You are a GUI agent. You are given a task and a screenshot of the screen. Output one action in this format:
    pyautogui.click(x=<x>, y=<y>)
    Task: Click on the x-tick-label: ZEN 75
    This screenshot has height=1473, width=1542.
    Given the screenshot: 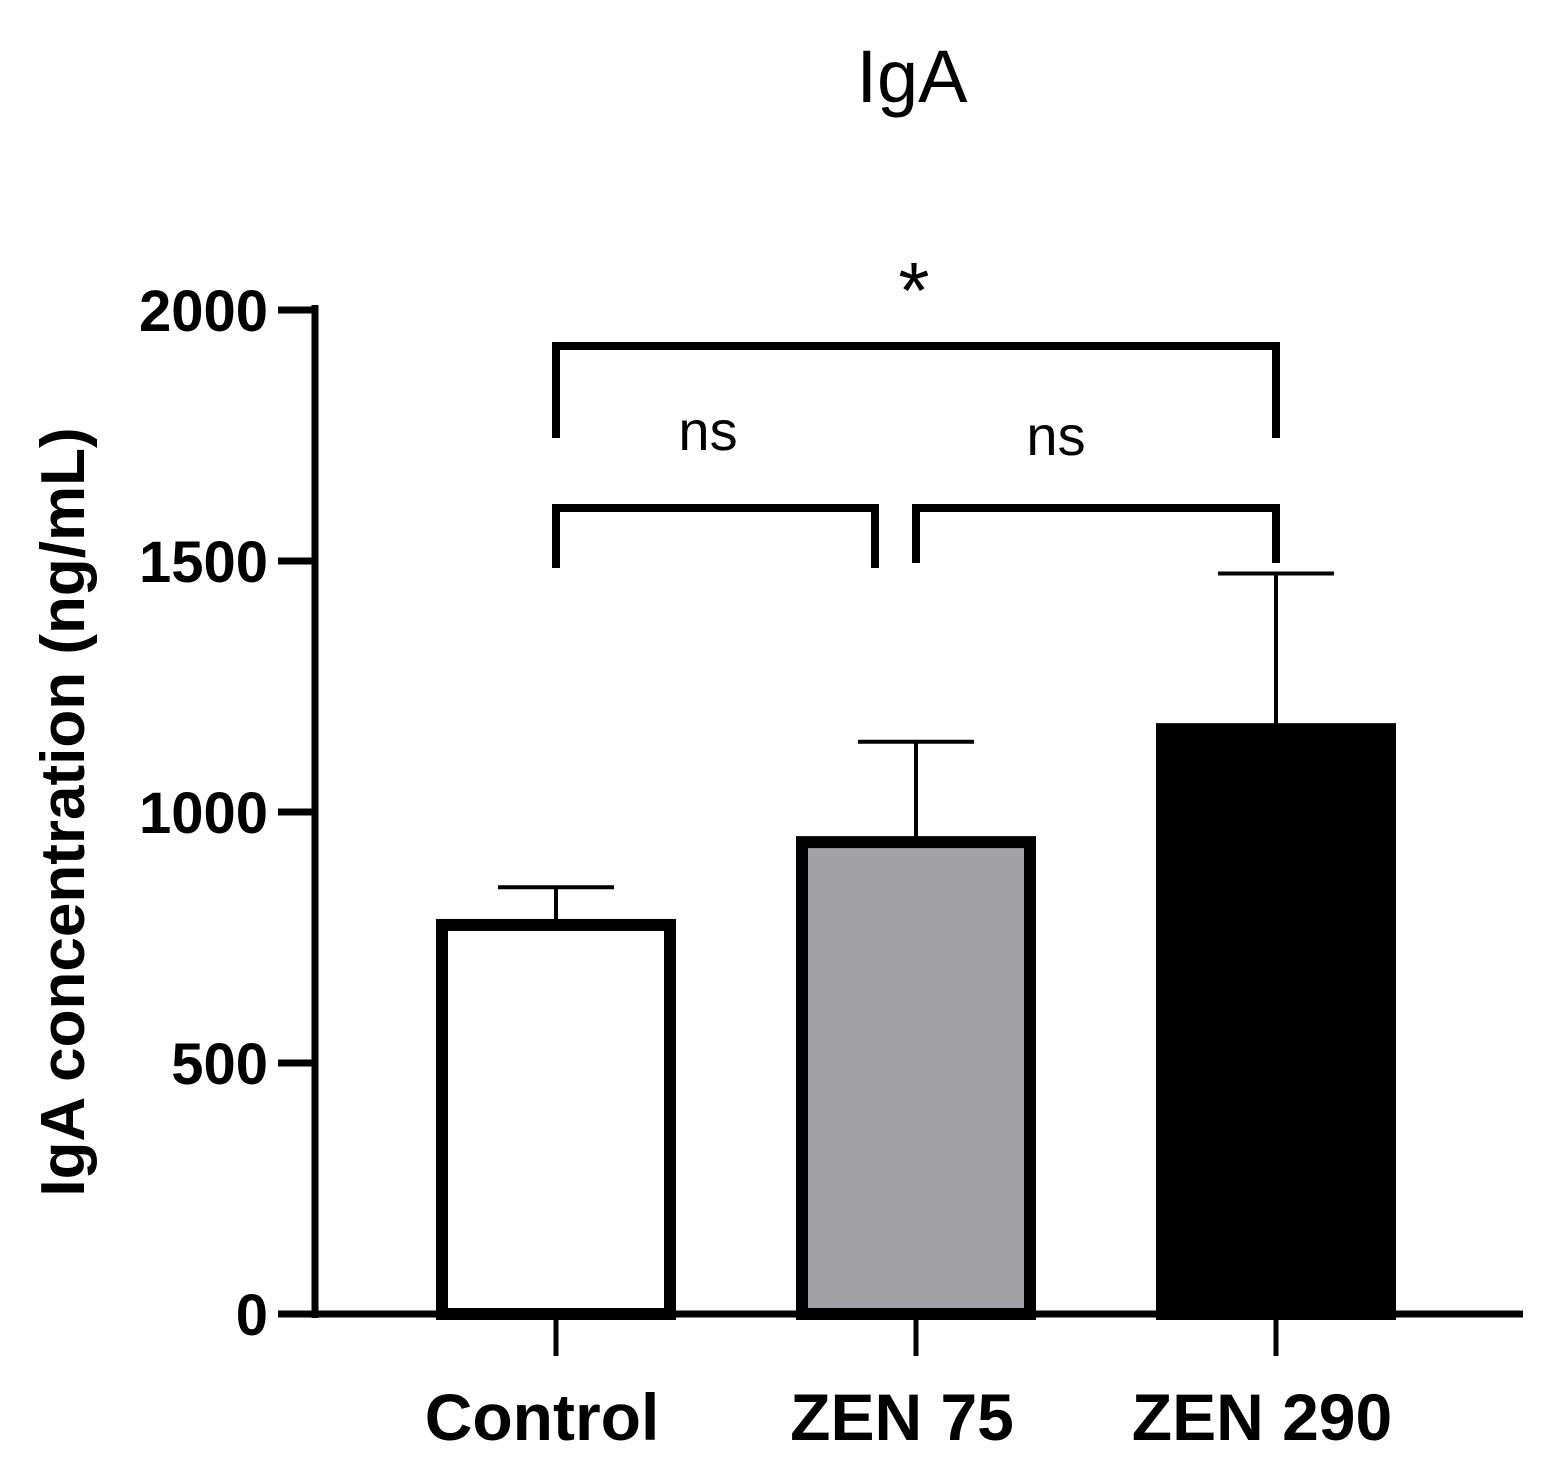 What is the action you would take?
    pyautogui.click(x=902, y=1417)
    